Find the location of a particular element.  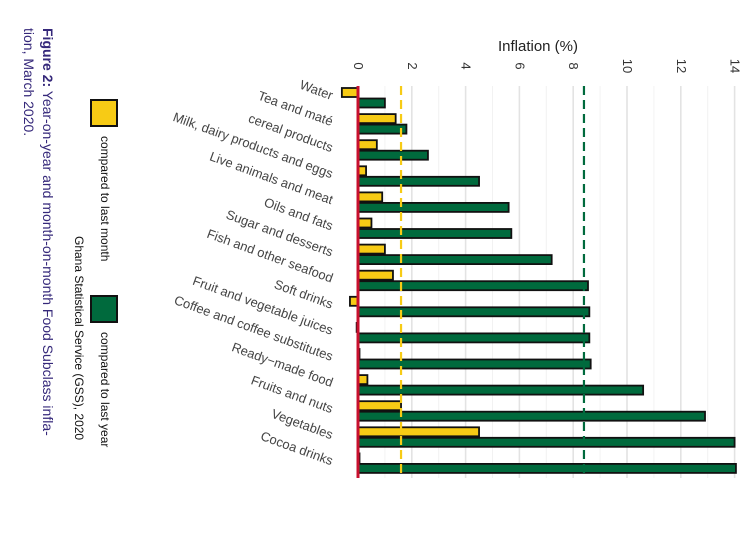

tick-label: 10 is located at coordinates (627, 66).